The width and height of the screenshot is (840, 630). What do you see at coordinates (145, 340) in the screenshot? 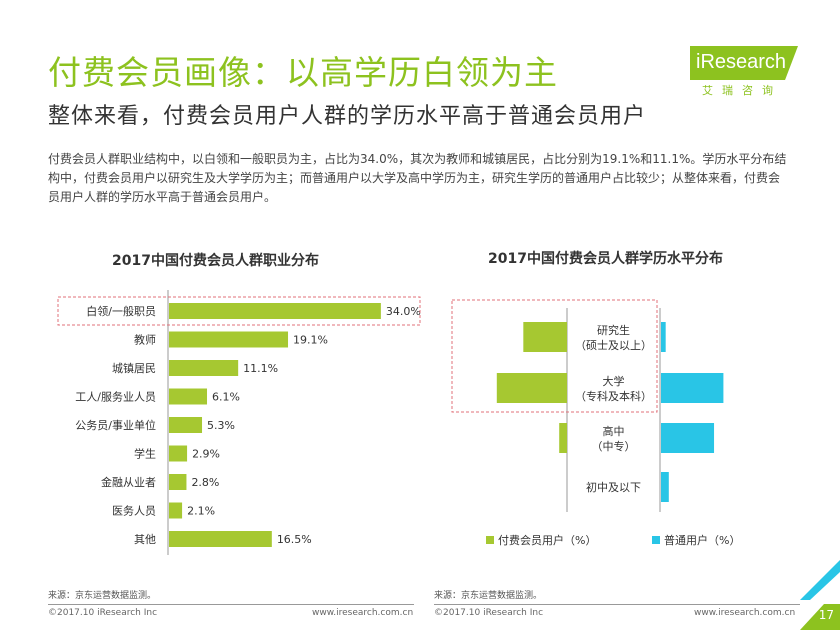
I see `occupation-category-label: 教师` at bounding box center [145, 340].